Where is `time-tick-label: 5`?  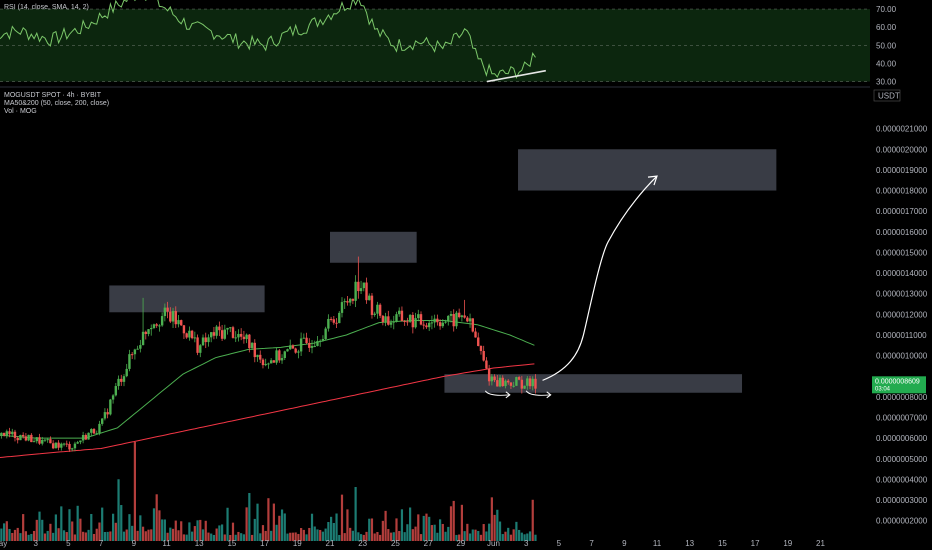 time-tick-label: 5 is located at coordinates (559, 543).